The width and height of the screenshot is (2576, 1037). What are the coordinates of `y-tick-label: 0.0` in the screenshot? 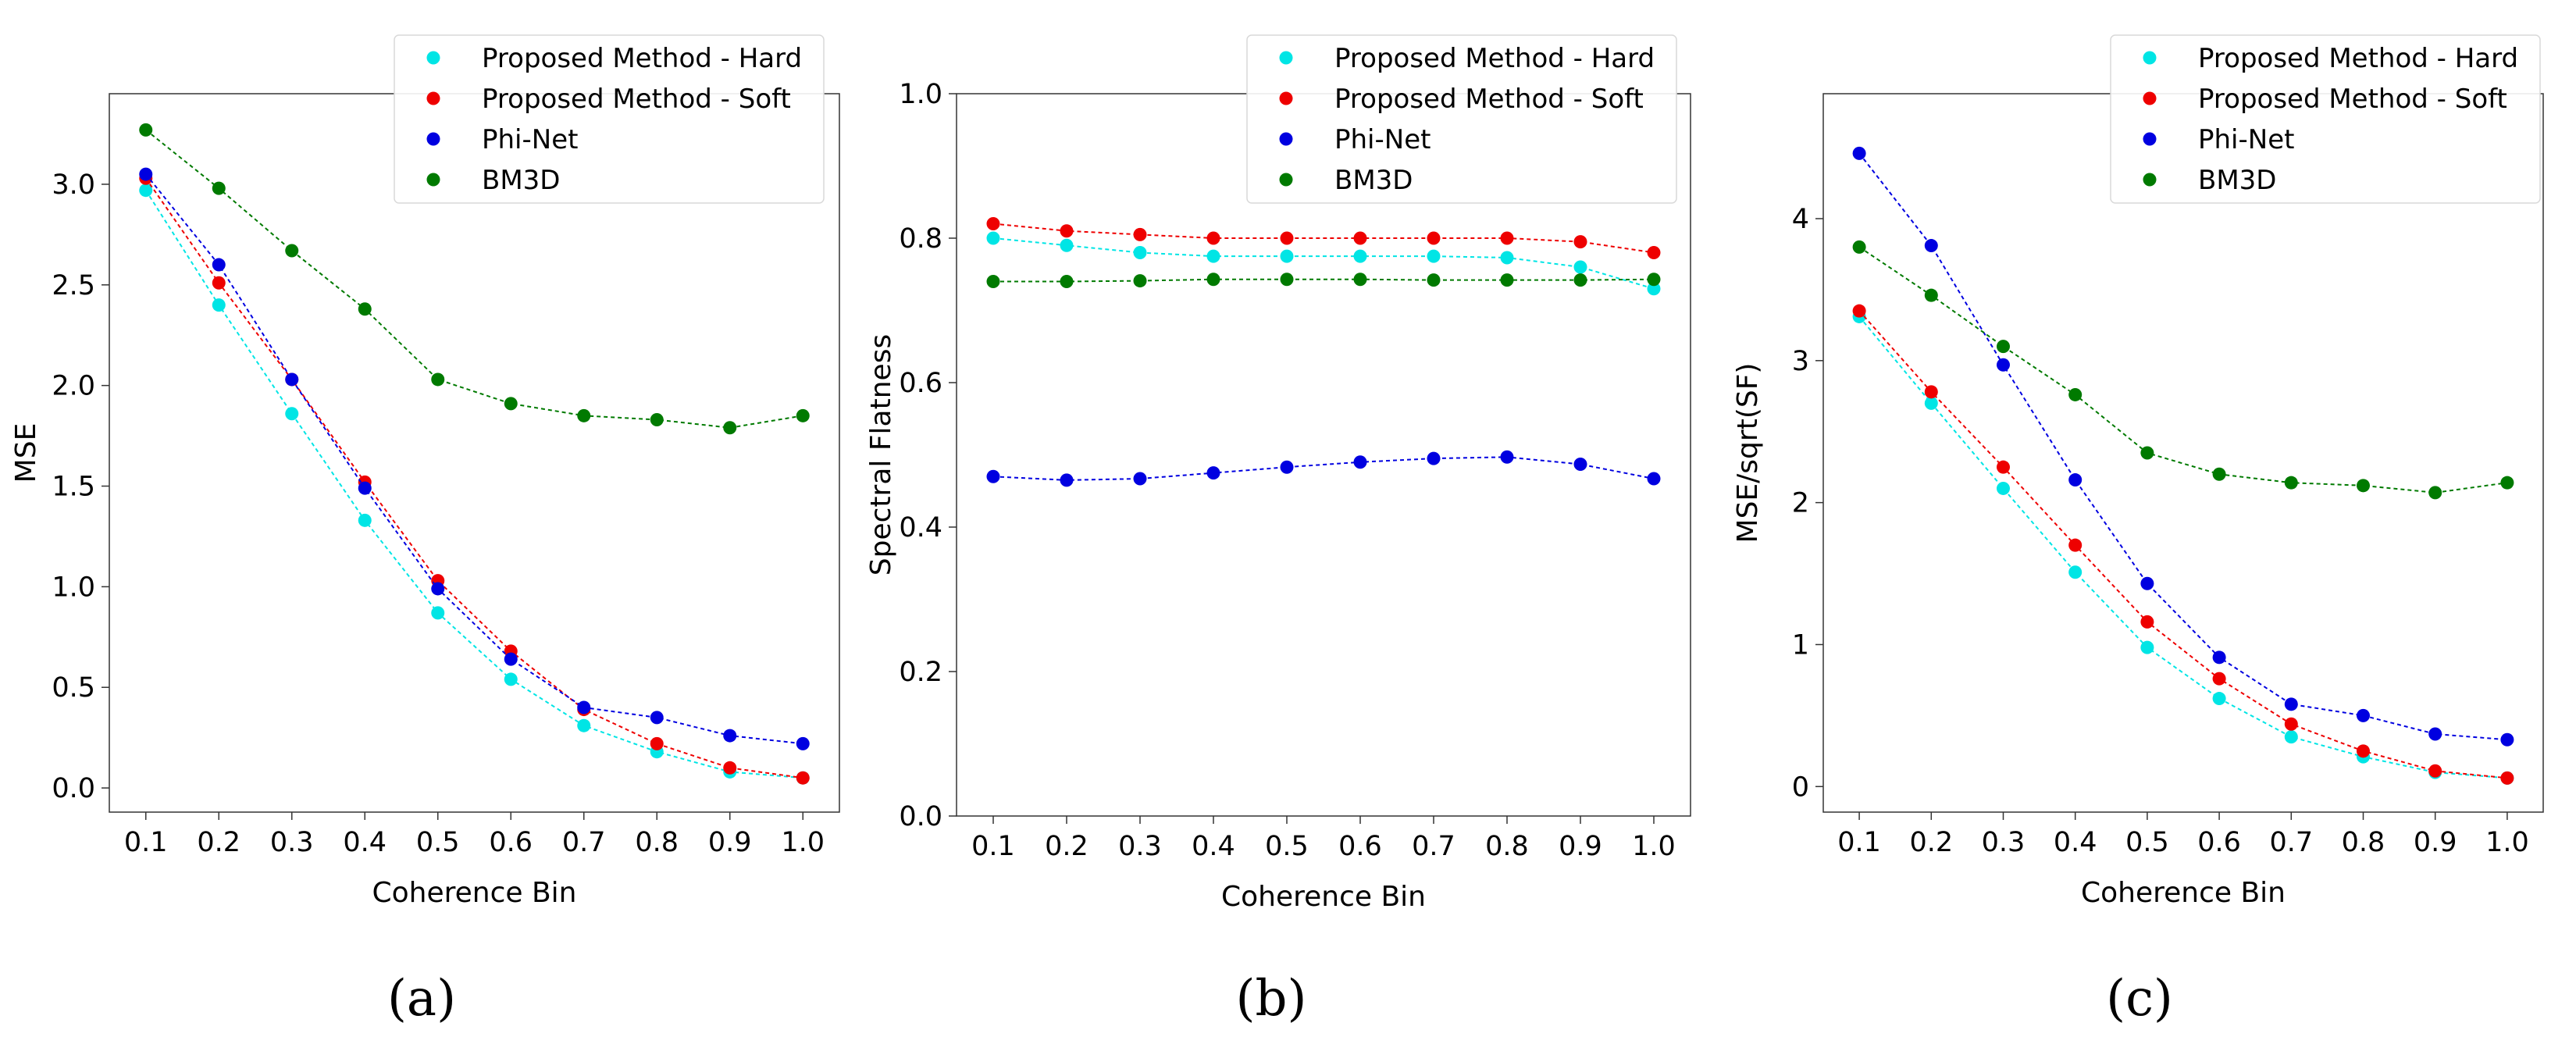 It's located at (921, 816).